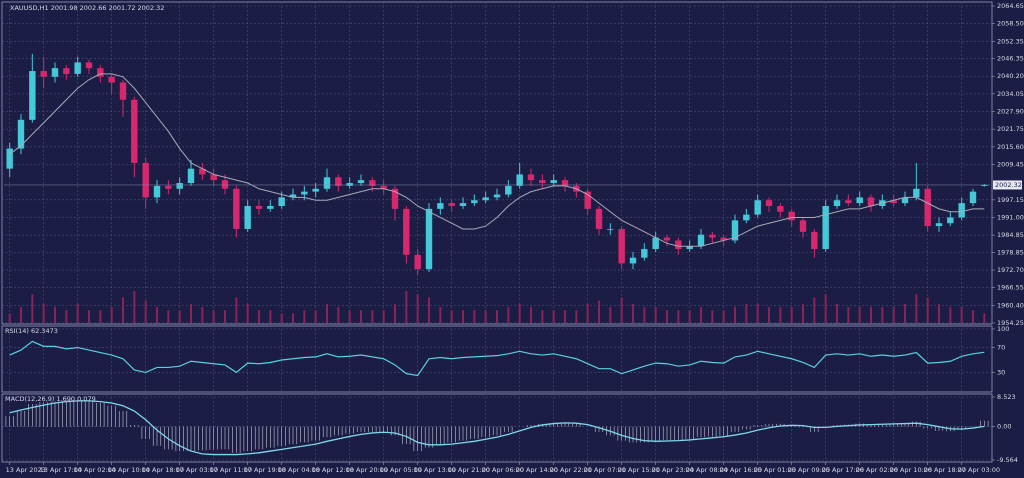 Image resolution: width=1024 pixels, height=478 pixels. I want to click on x-tick-label: 13 Apr 17:00, so click(61, 470).